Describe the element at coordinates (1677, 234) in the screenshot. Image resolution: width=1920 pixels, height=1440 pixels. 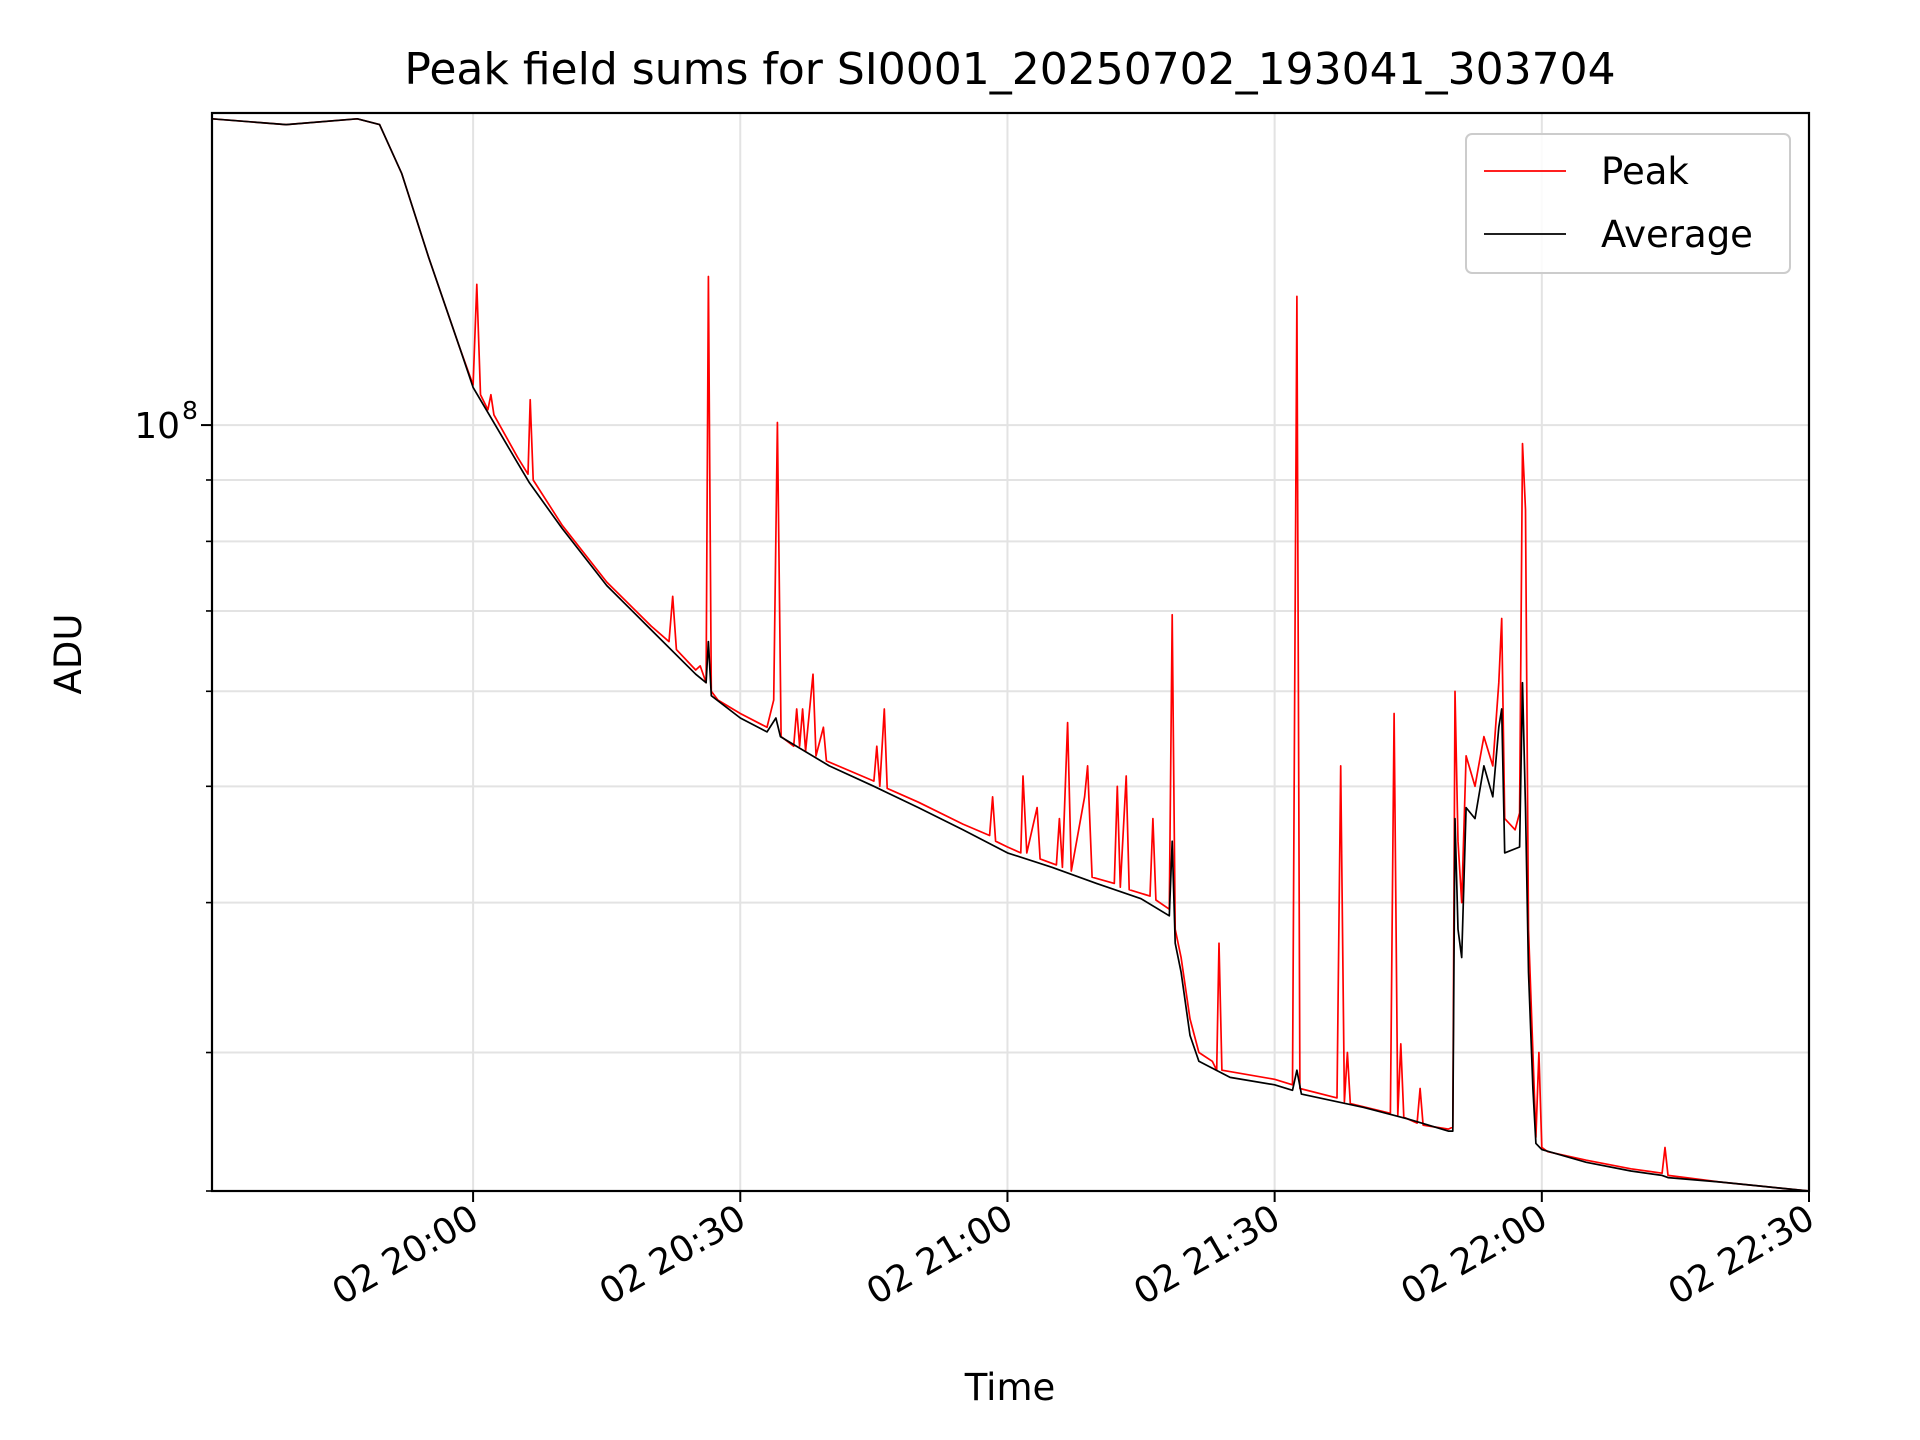
I see `legend-label-average: Average` at that location.